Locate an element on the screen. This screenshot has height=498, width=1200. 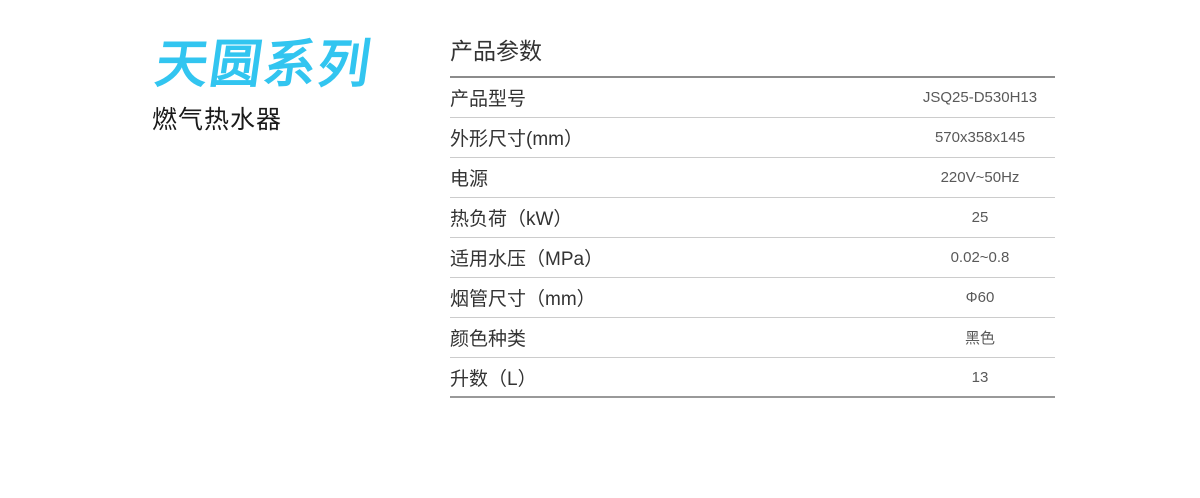
spec-row-dimensions: 外形尺寸(mm） 570x358x145 is located at coordinates (752, 138).